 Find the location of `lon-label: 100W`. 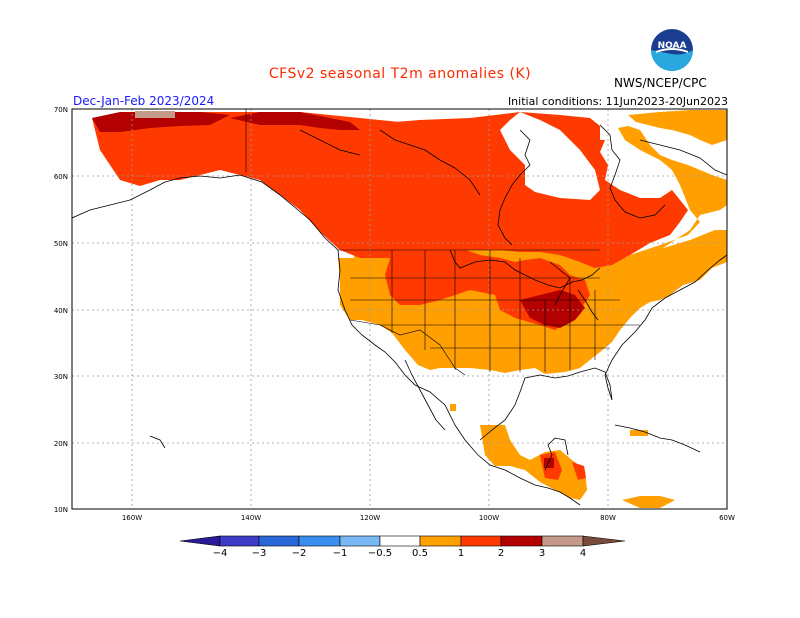

lon-label: 100W is located at coordinates (489, 518).